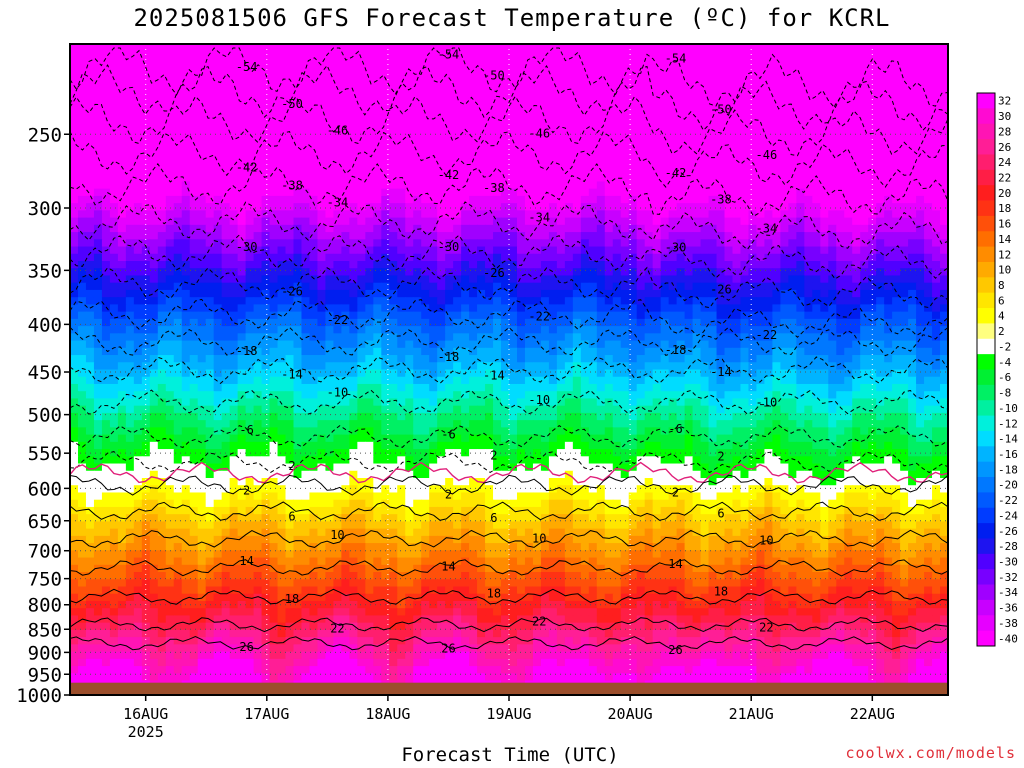 The width and height of the screenshot is (1024, 768). What do you see at coordinates (675, 493) in the screenshot?
I see `contour-label-2-2: 2` at bounding box center [675, 493].